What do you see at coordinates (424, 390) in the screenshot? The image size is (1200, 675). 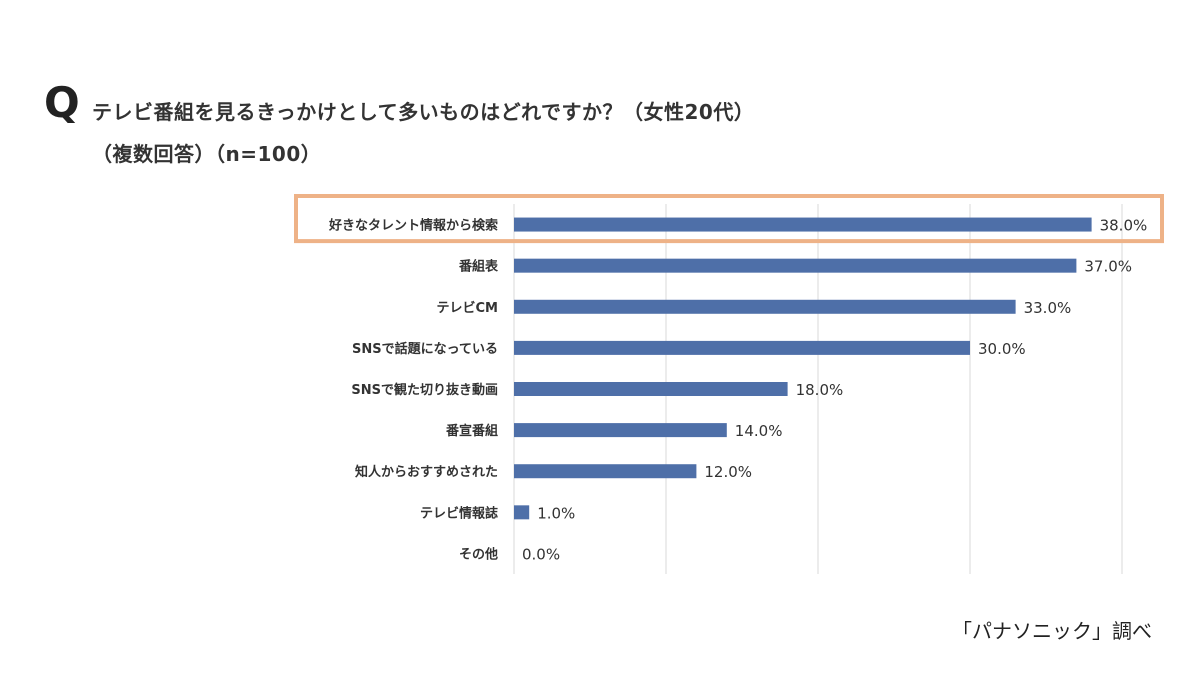 I see `category-label: SNSで観た切り抜き動画` at bounding box center [424, 390].